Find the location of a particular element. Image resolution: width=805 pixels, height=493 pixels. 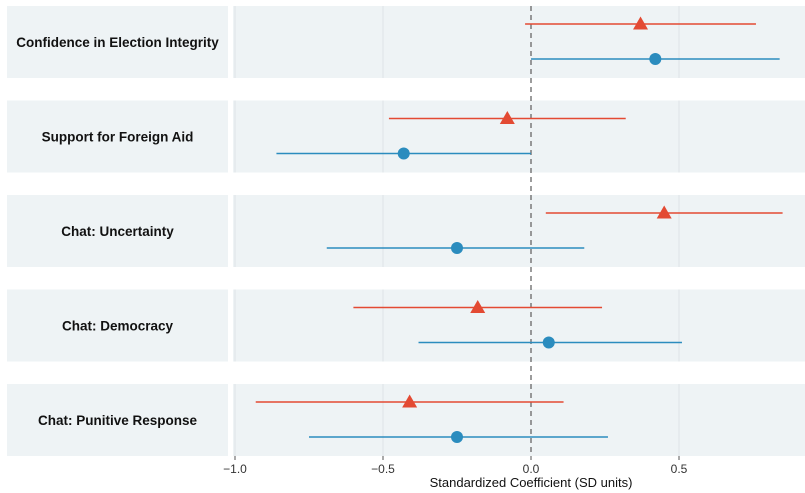

row-label-panel-chat-democracy is located at coordinates (117, 325).